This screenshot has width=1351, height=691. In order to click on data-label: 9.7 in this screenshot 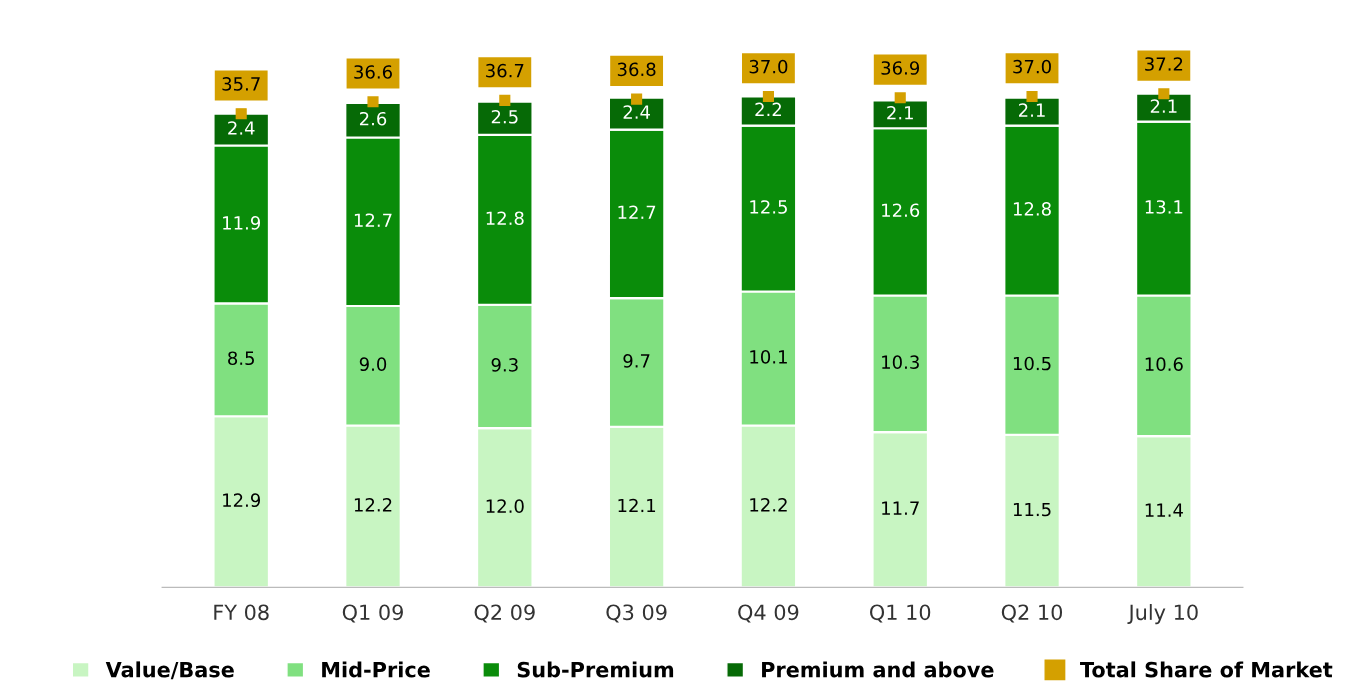, I will do `click(636, 361)`.